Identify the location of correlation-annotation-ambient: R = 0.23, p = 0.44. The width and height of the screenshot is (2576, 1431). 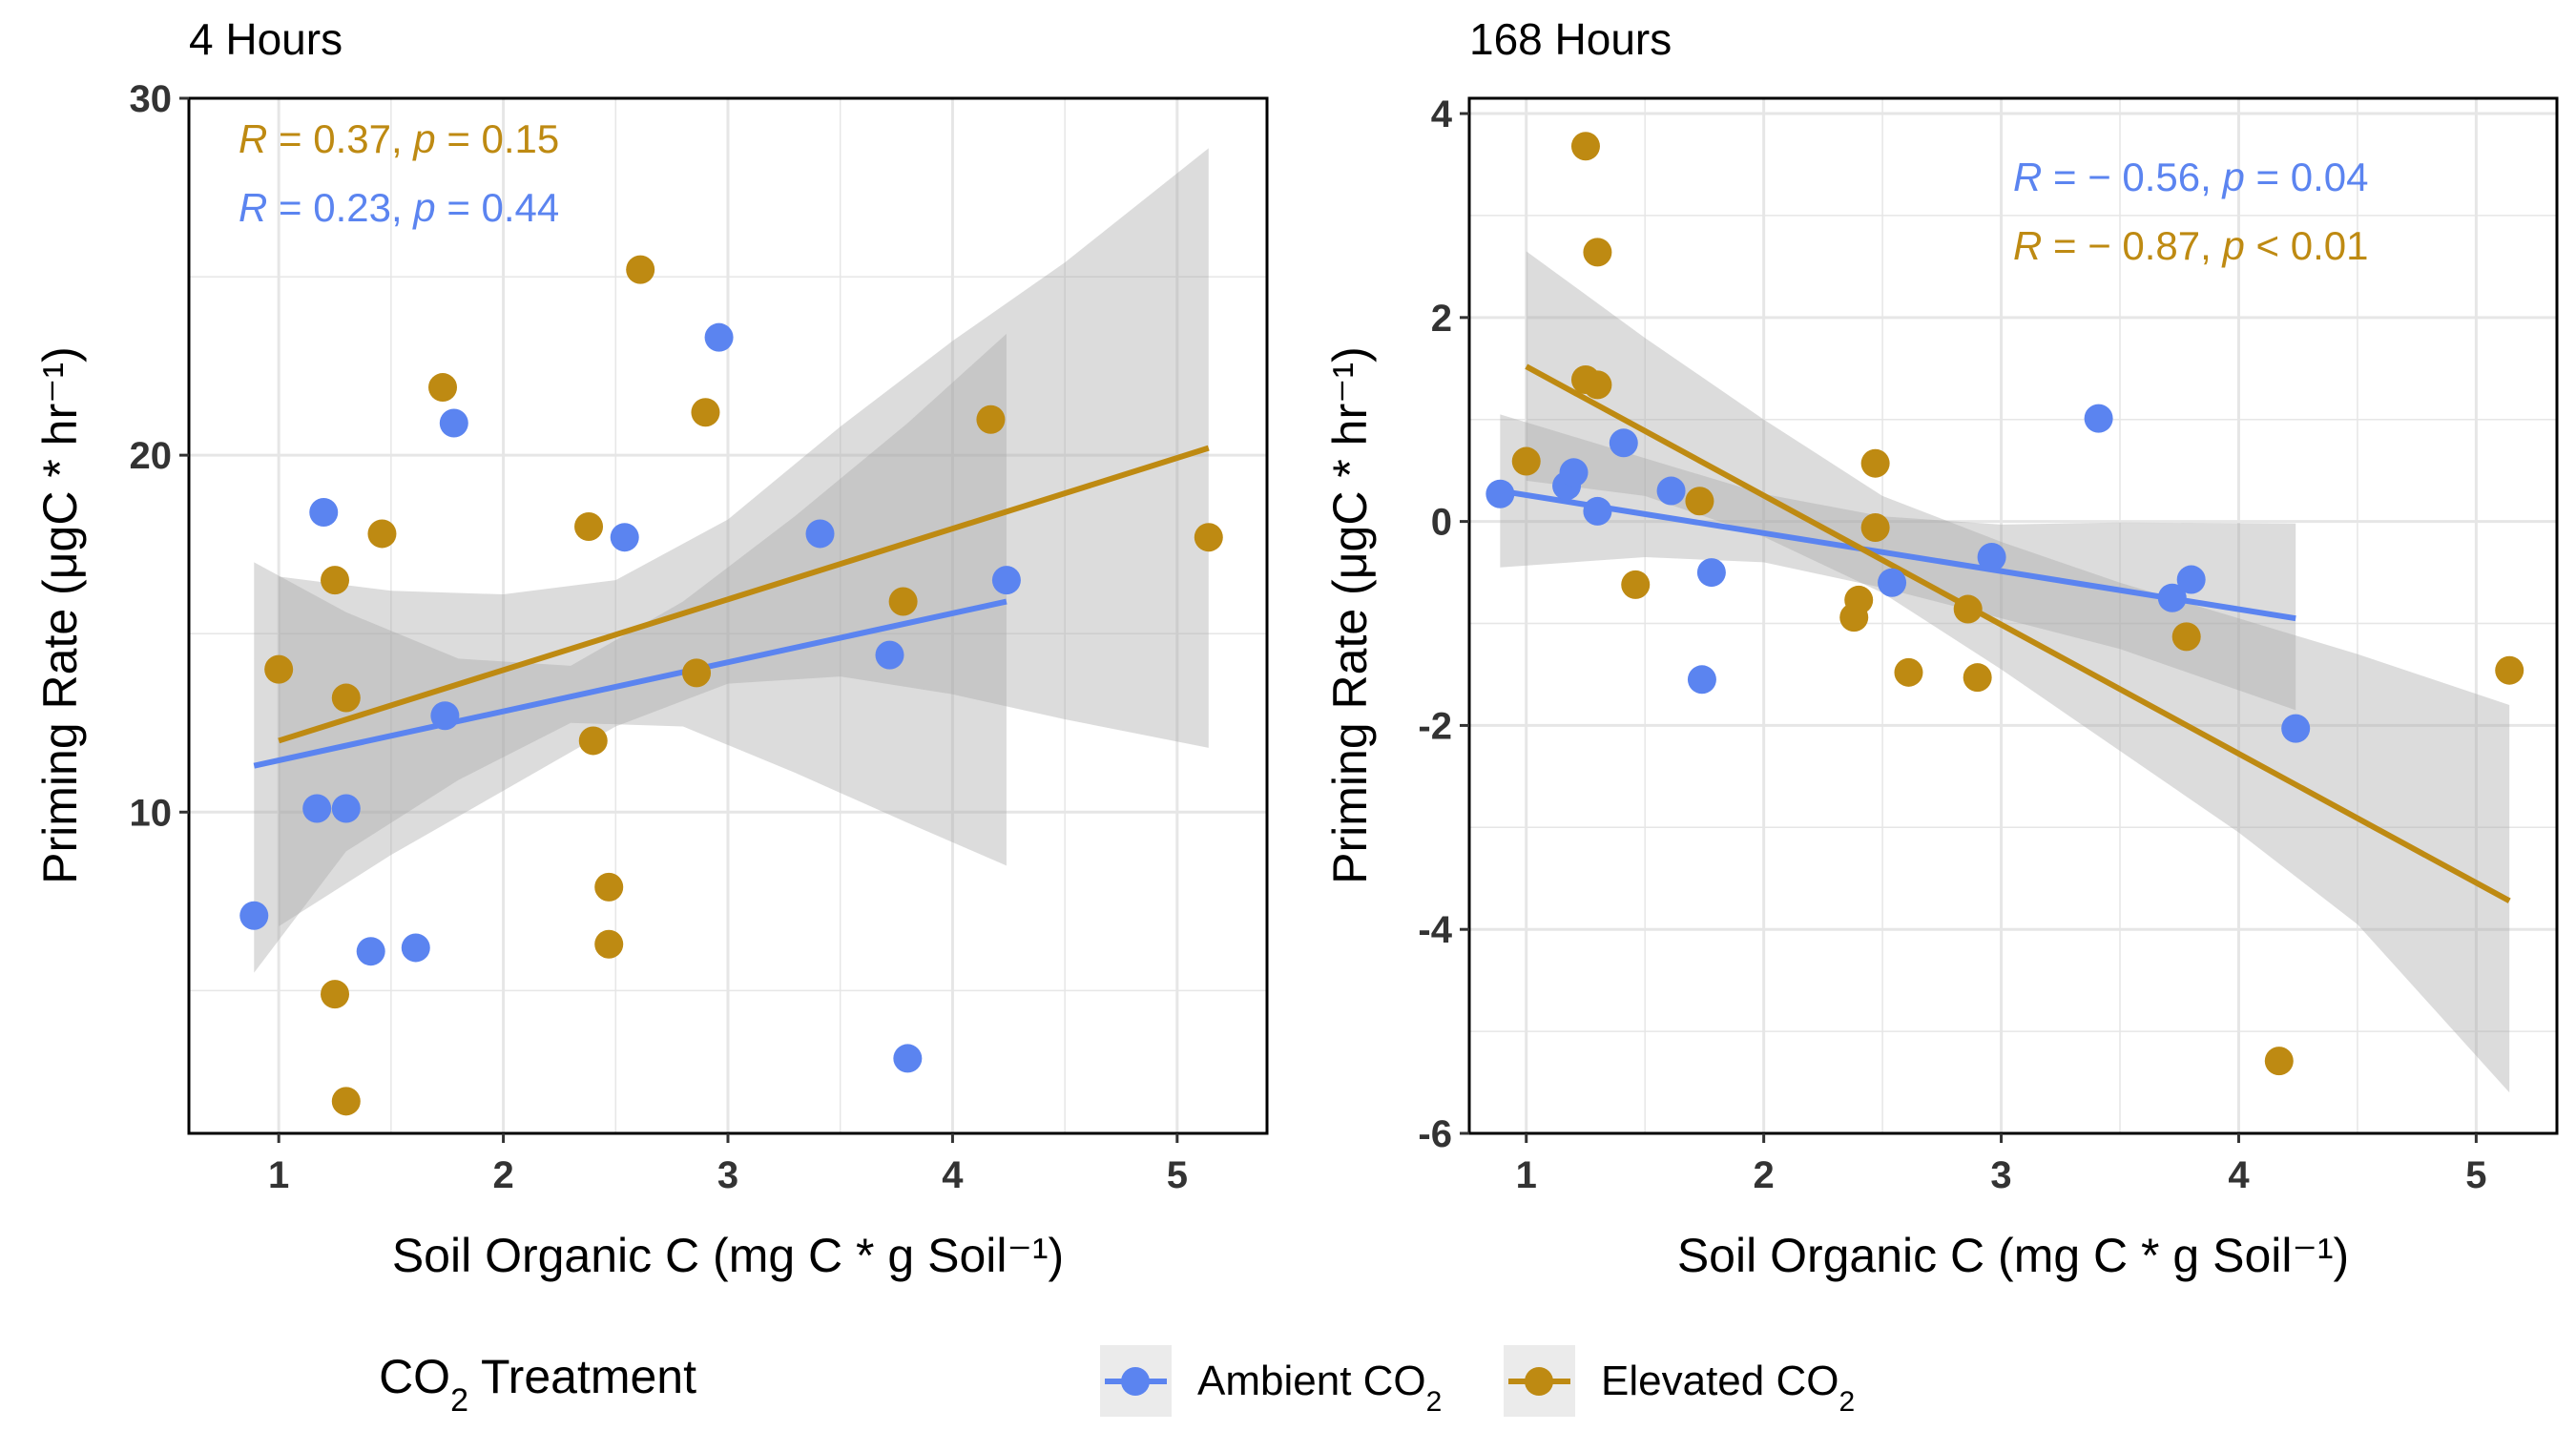
(399, 207).